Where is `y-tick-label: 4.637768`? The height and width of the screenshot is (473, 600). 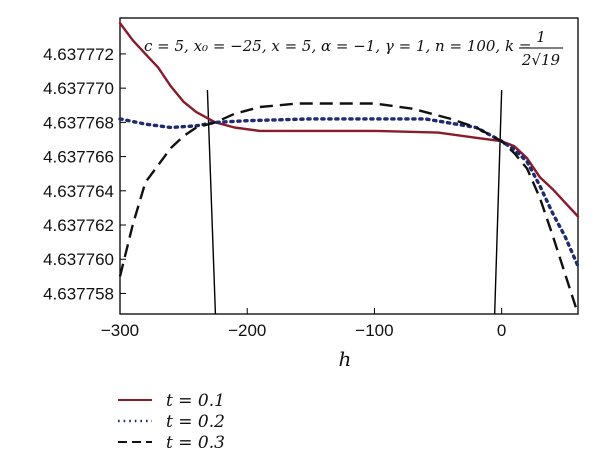
y-tick-label: 4.637768 is located at coordinates (78, 122).